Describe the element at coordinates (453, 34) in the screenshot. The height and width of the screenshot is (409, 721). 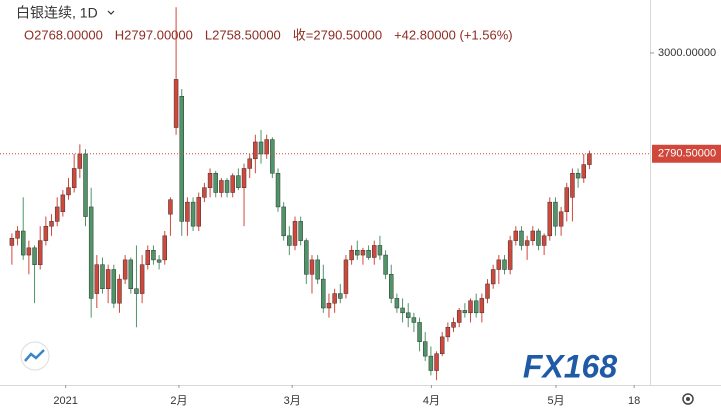
I see `ohlc-value: +42.80000 (+1.56%)` at that location.